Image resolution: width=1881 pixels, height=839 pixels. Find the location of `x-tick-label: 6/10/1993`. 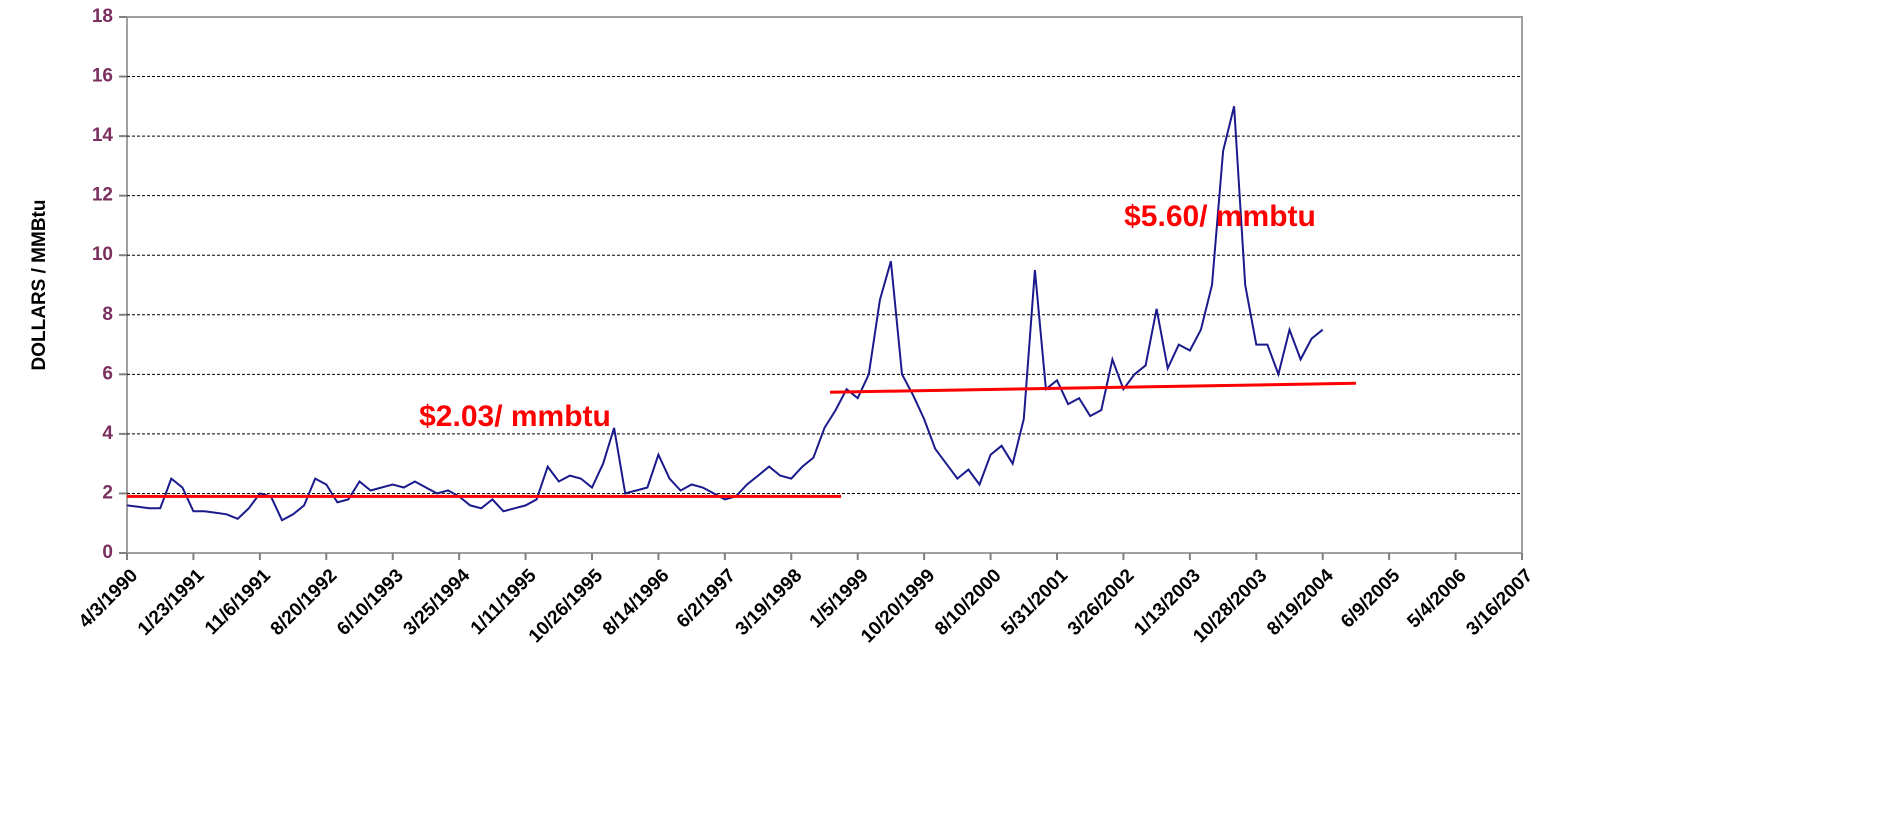

x-tick-label: 6/10/1993 is located at coordinates (370, 602).